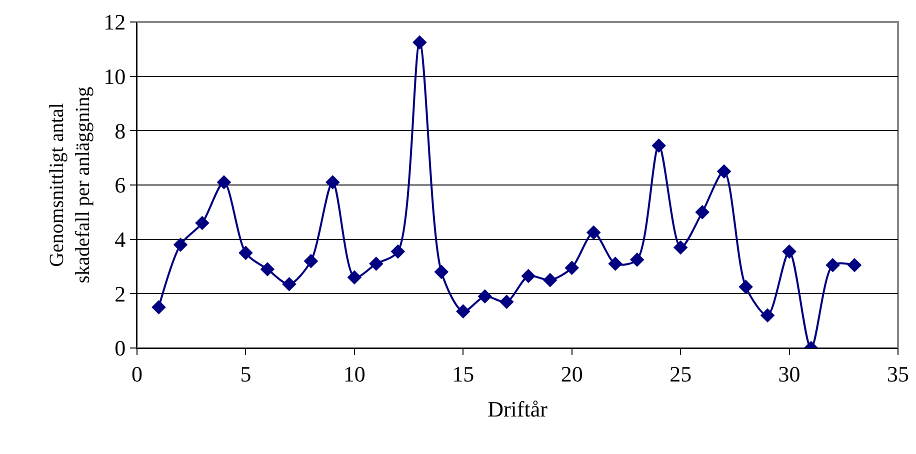 The height and width of the screenshot is (454, 916). What do you see at coordinates (681, 373) in the screenshot?
I see `x-tick-label: 25` at bounding box center [681, 373].